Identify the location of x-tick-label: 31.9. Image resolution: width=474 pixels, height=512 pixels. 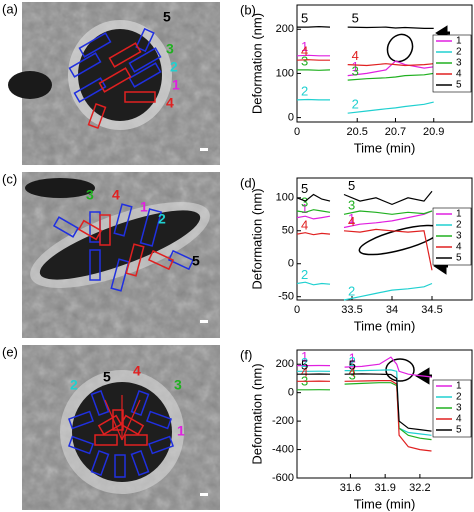
(384, 488).